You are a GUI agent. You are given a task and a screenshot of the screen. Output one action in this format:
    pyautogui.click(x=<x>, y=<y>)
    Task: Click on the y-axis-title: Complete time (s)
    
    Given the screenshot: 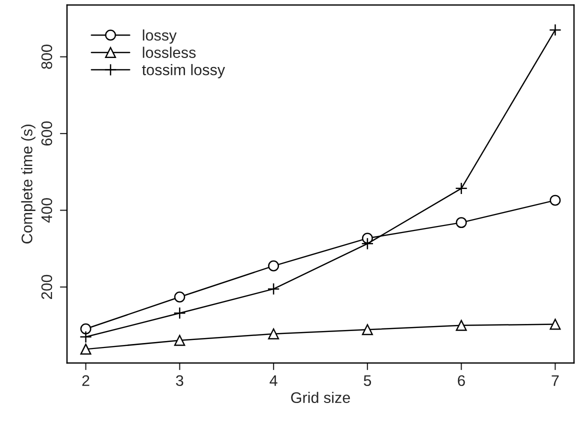 What is the action you would take?
    pyautogui.click(x=28, y=184)
    